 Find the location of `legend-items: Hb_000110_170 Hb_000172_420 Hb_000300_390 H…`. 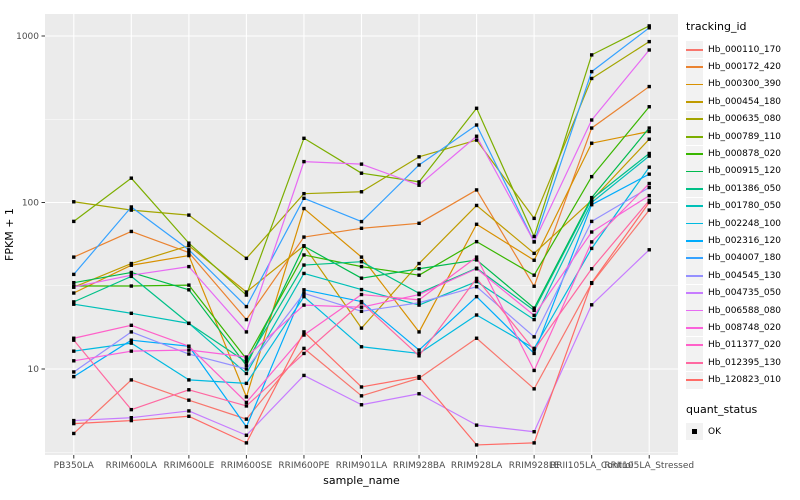

legend-items: Hb_000110_170 Hb_000172_420 Hb_000300_390 H… is located at coordinates (742, 215).